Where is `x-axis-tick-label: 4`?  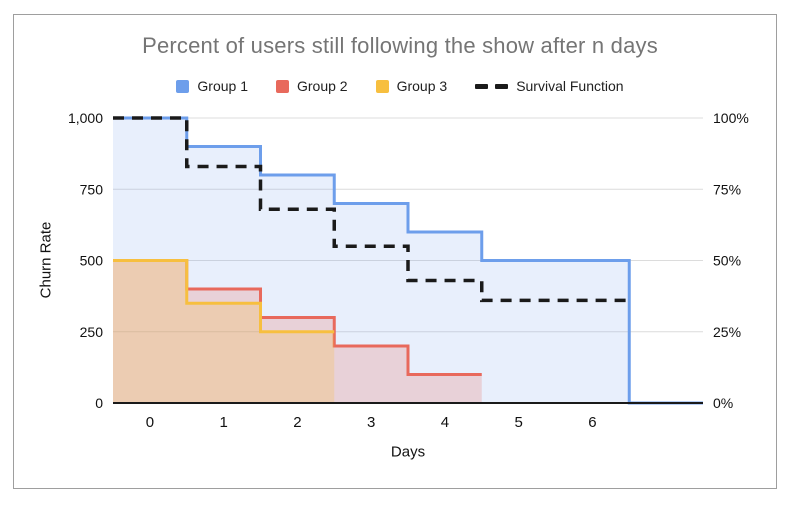 x-axis-tick-label: 4 is located at coordinates (445, 422).